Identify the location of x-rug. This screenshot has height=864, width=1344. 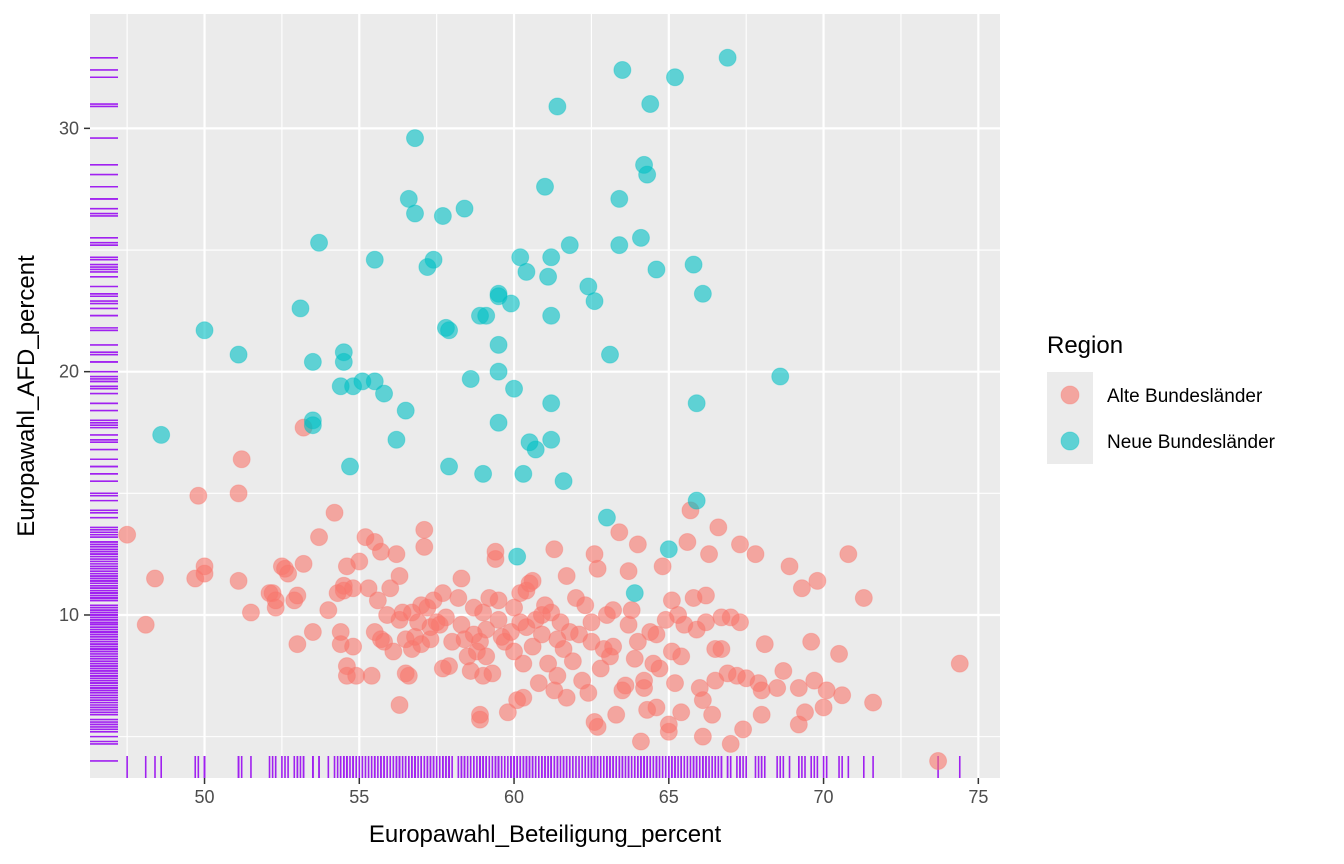
(543, 767).